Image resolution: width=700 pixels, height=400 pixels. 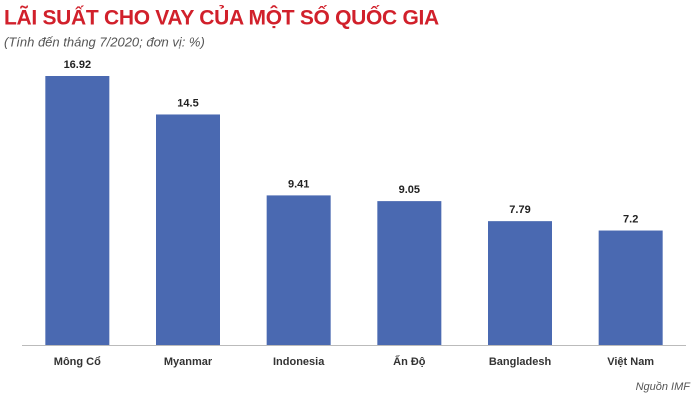 I want to click on chart-title: LÃI SUẤT CHO VAY CỦA MỘT SỐ QUỐC GIA, so click(x=221, y=18).